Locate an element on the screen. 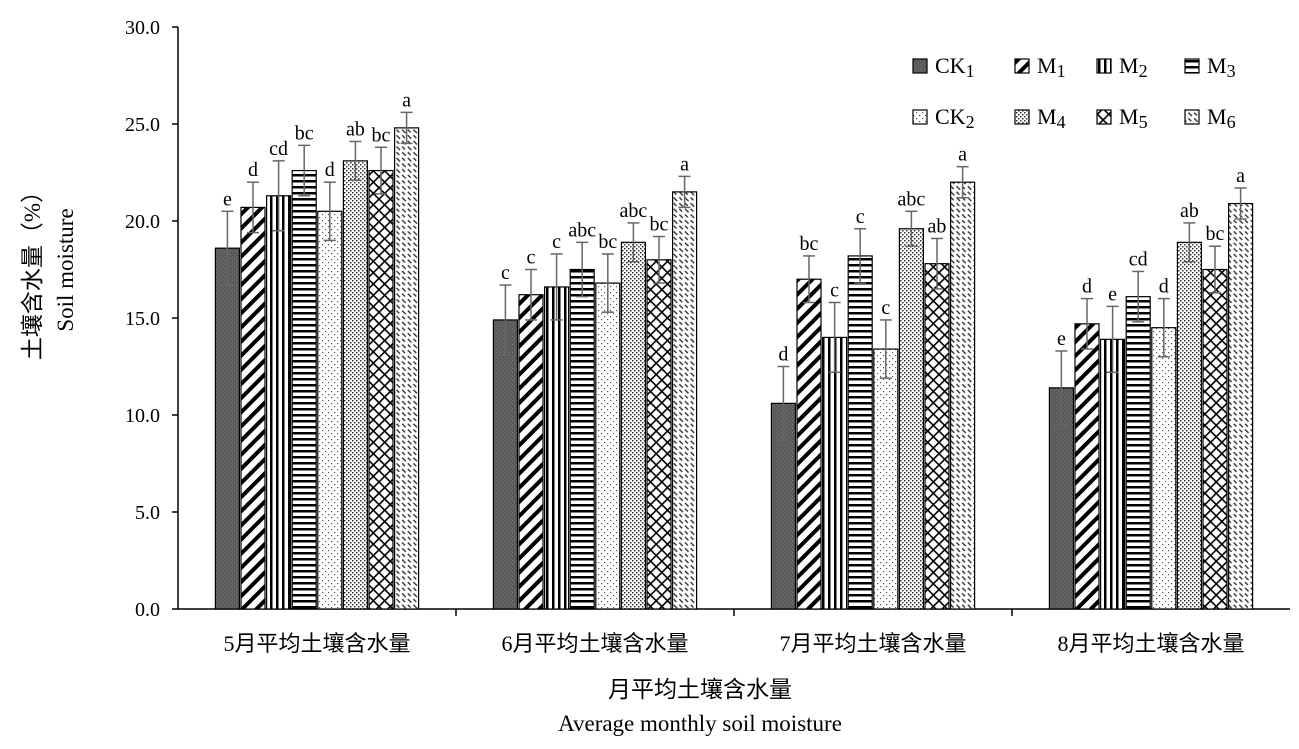 The height and width of the screenshot is (749, 1299). x-category-label: 7月平均土壤含水量 is located at coordinates (872, 643).